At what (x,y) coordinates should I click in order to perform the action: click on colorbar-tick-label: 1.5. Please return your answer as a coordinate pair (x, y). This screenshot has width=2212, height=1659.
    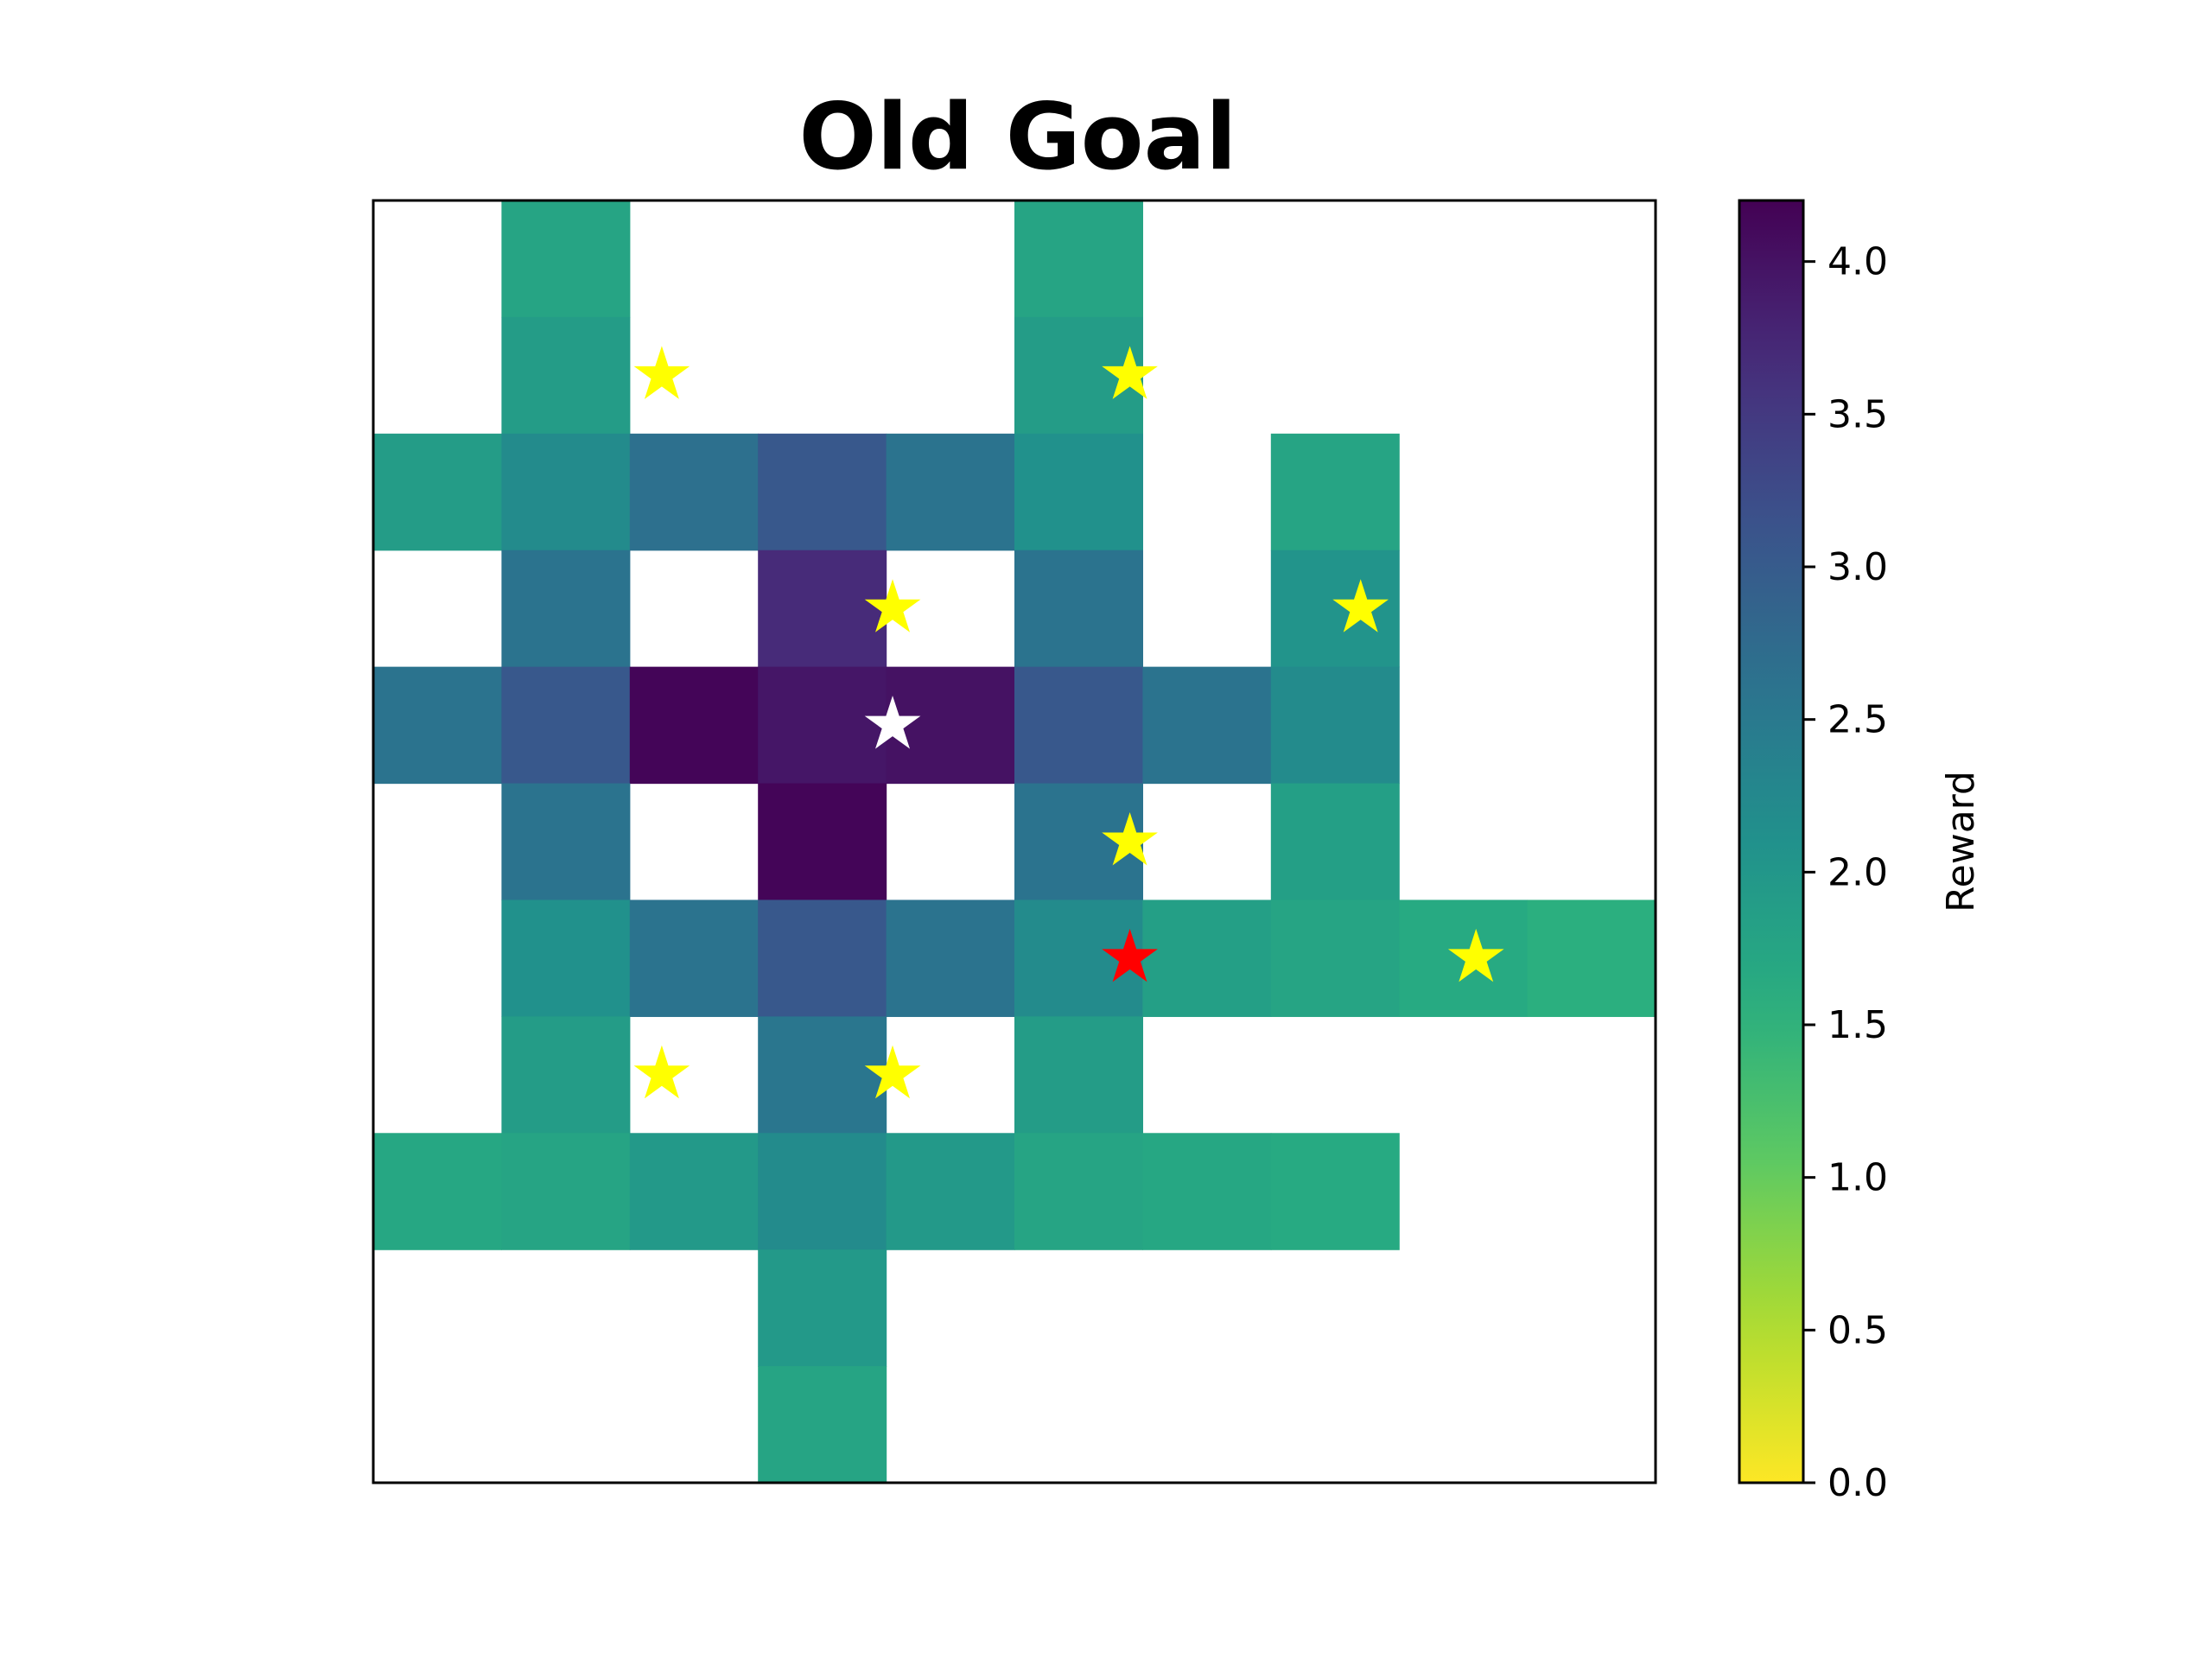
    Looking at the image, I should click on (1857, 1025).